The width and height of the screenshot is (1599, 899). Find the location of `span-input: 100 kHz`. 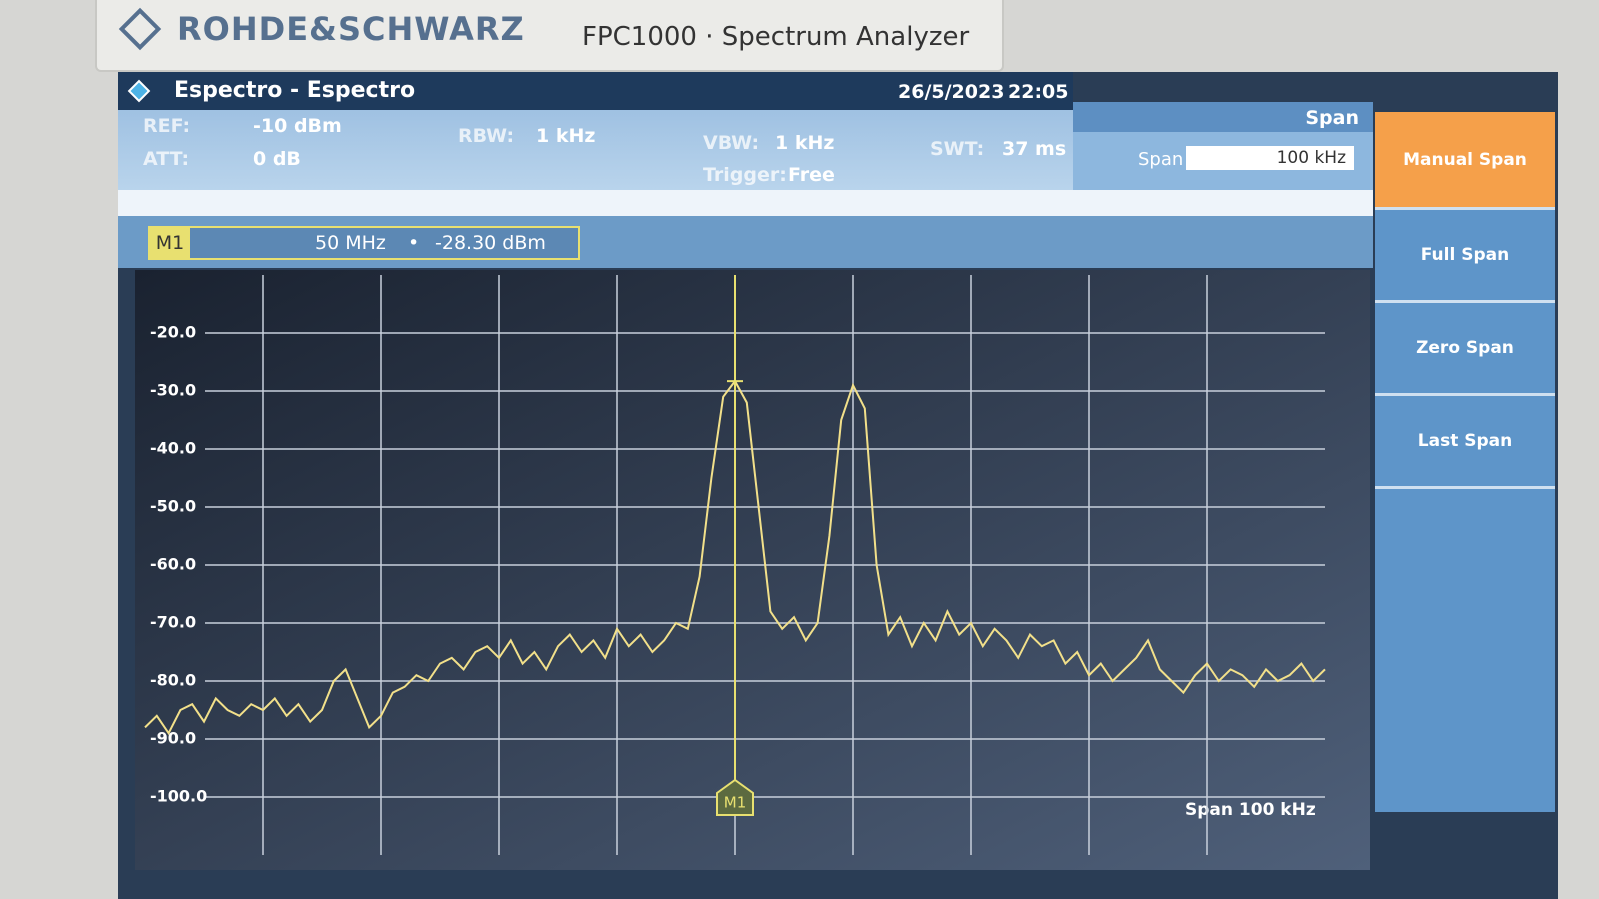

span-input: 100 kHz is located at coordinates (1270, 158).